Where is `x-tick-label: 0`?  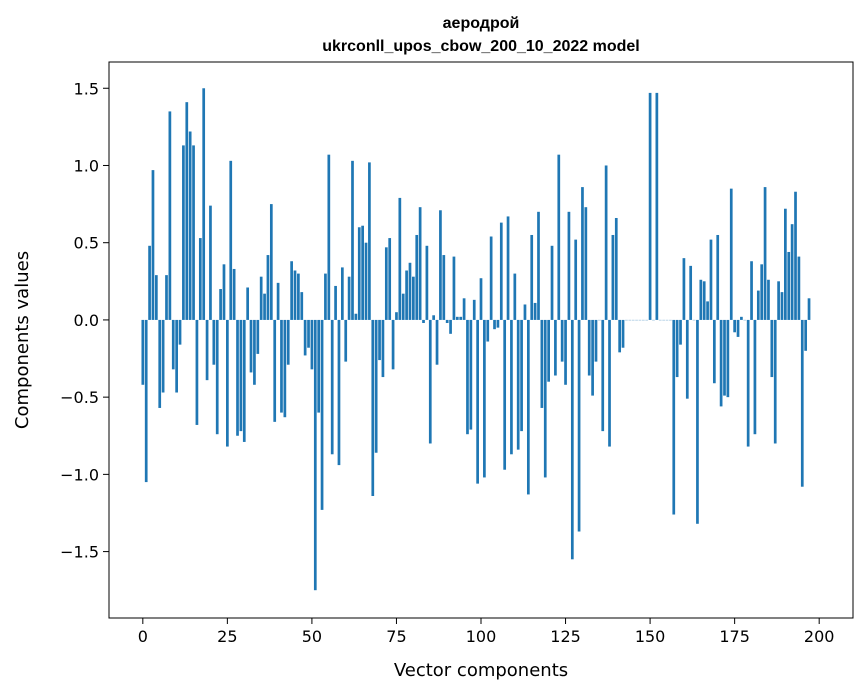
x-tick-label: 0 is located at coordinates (143, 636).